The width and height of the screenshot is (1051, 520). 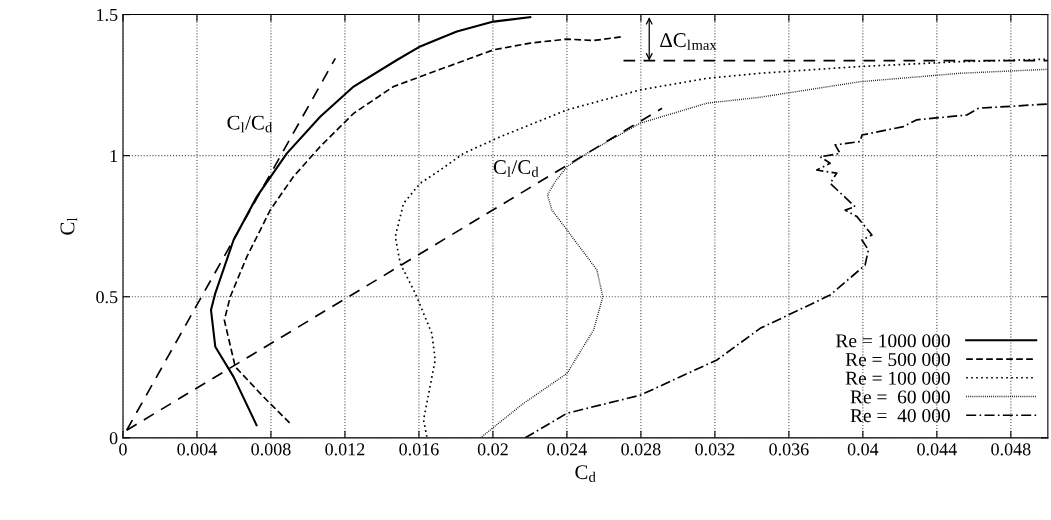 I want to click on x-axis-title: C$_{d}$, so click(x=585, y=473).